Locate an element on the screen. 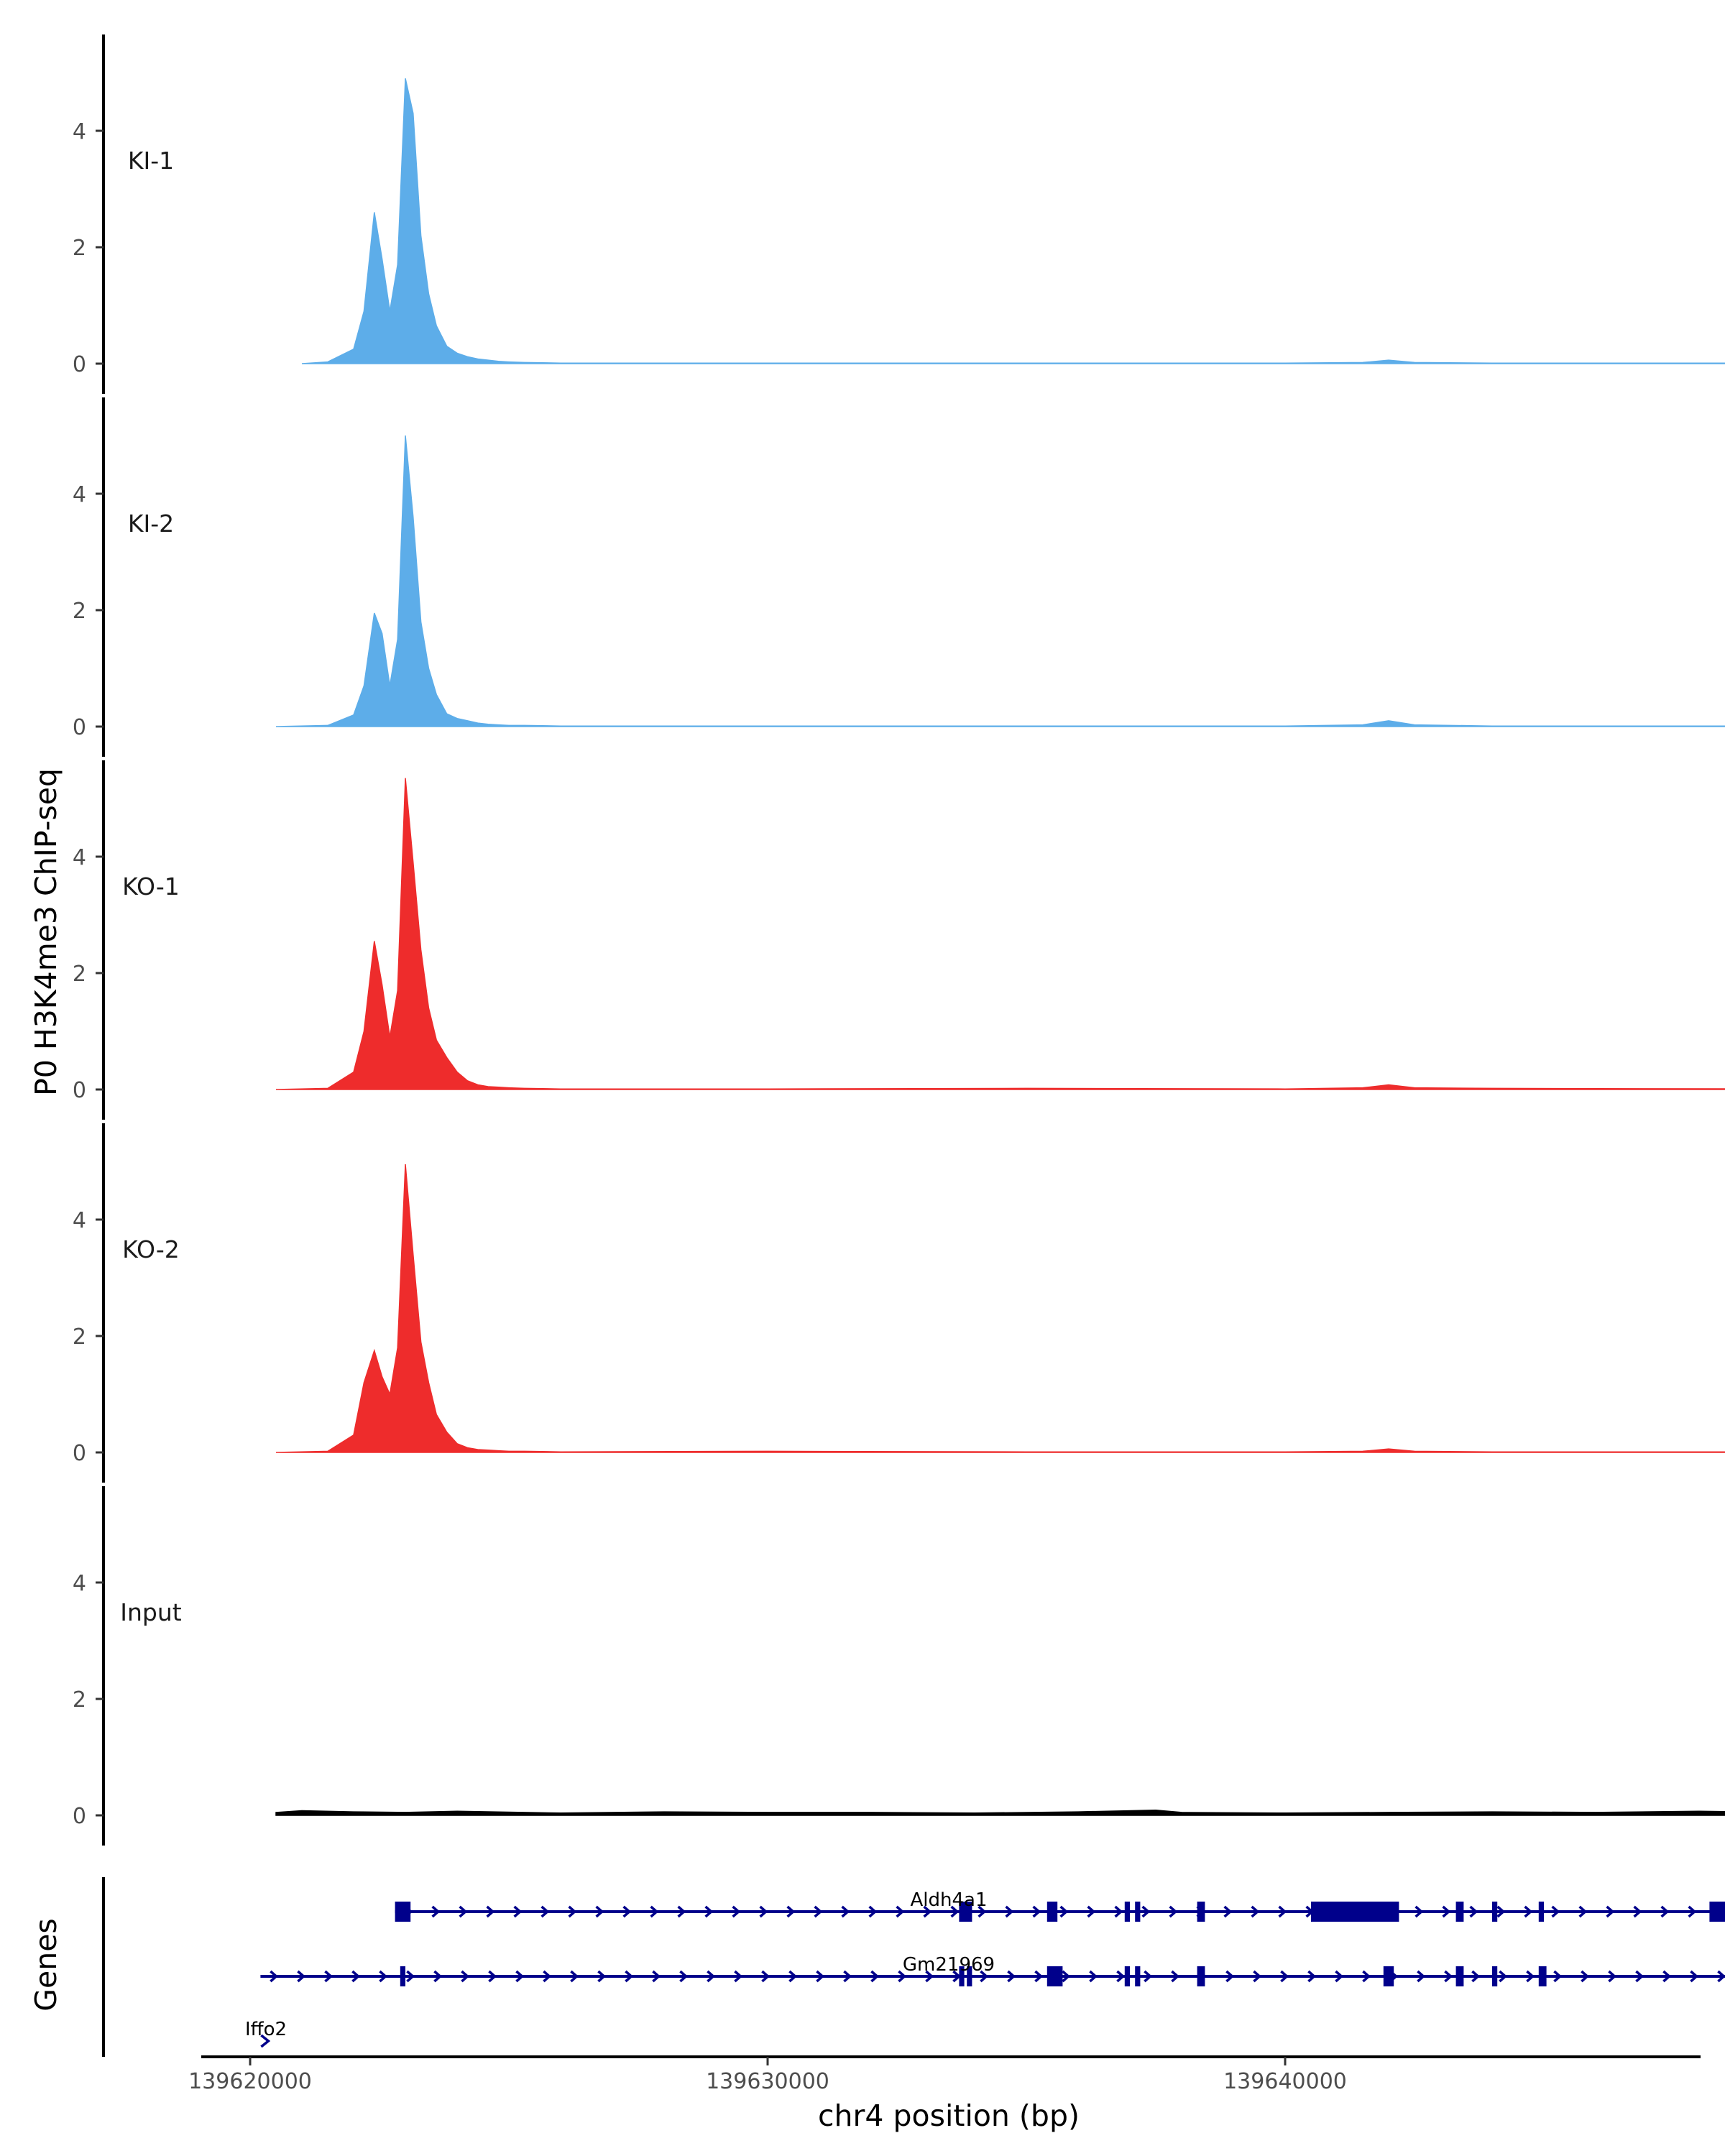 The width and height of the screenshot is (1725, 2156). genes-track: Aldh4a1 Gm21969 Iffo2 is located at coordinates (913, 1967).